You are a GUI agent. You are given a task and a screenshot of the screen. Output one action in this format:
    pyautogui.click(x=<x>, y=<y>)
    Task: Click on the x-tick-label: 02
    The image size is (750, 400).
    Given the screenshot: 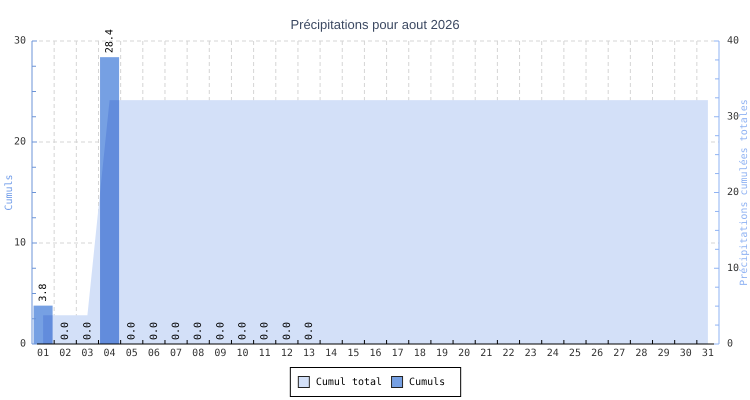 What is the action you would take?
    pyautogui.click(x=65, y=353)
    